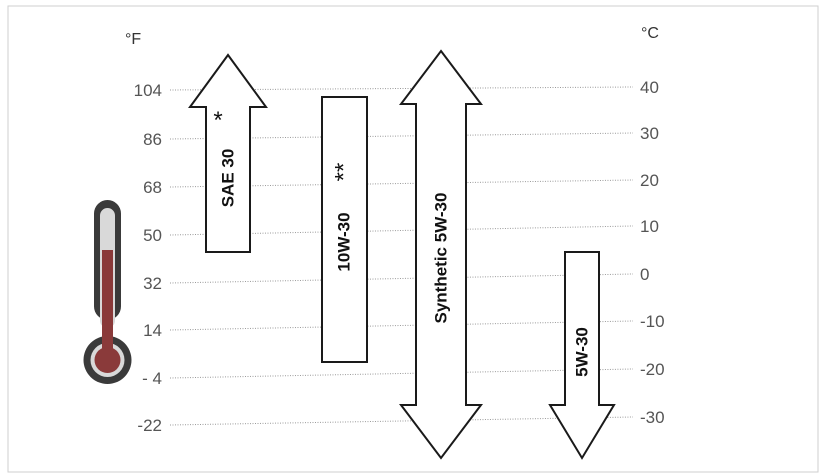  Describe the element at coordinates (148, 258) in the screenshot. I see `fahrenheit-axis: 104 86 68 50 32 14 - 4 -22` at that location.